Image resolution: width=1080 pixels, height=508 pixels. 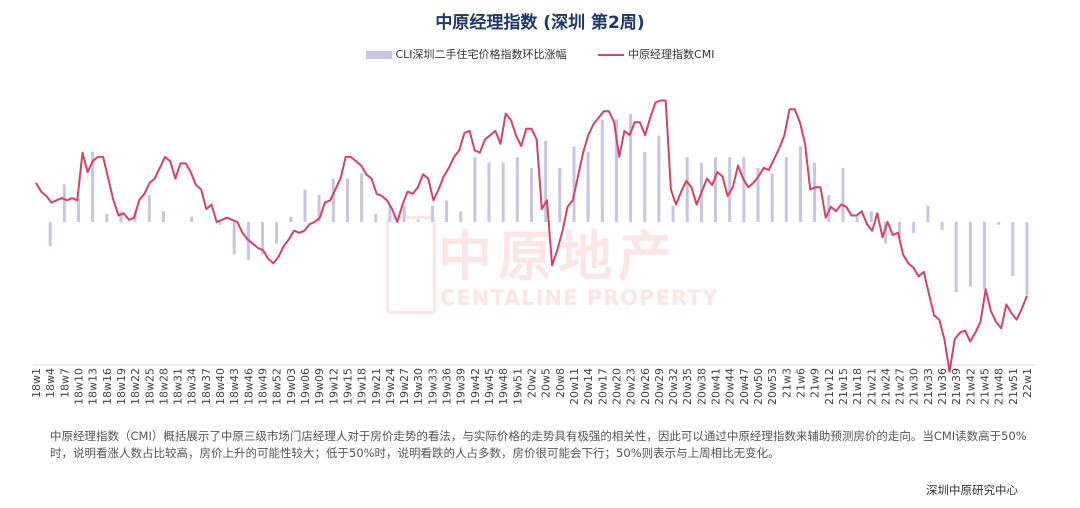 I want to click on bar-21w21, so click(x=871, y=216).